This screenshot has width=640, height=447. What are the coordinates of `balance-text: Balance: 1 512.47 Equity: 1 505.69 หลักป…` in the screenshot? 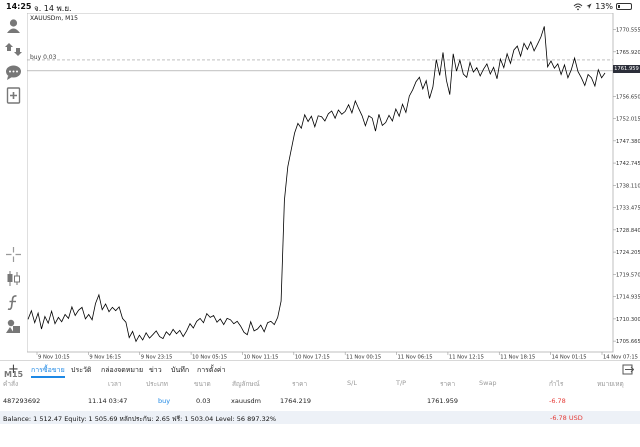 It's located at (140, 419).